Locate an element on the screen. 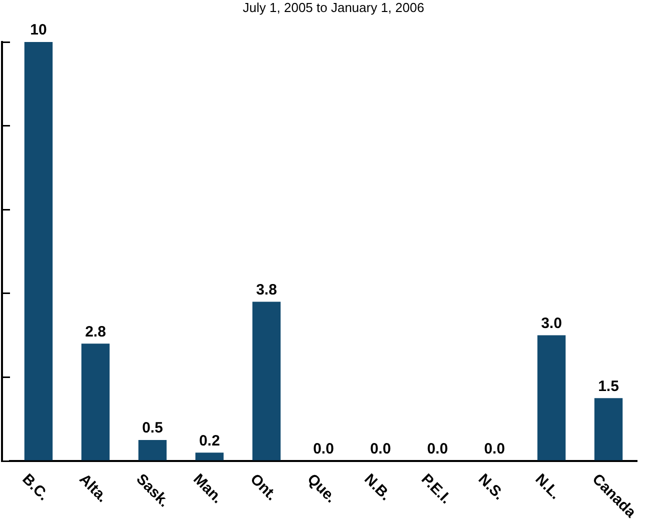 The width and height of the screenshot is (667, 531). data-label: 0.5 is located at coordinates (152, 428).